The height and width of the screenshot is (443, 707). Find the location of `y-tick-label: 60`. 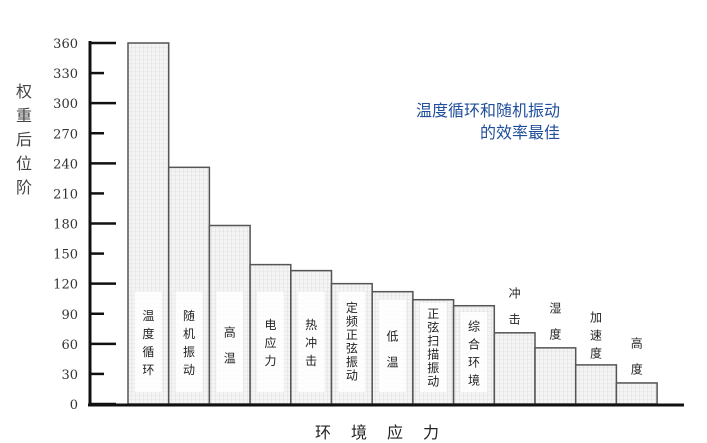

y-tick-label: 60 is located at coordinates (69, 345).